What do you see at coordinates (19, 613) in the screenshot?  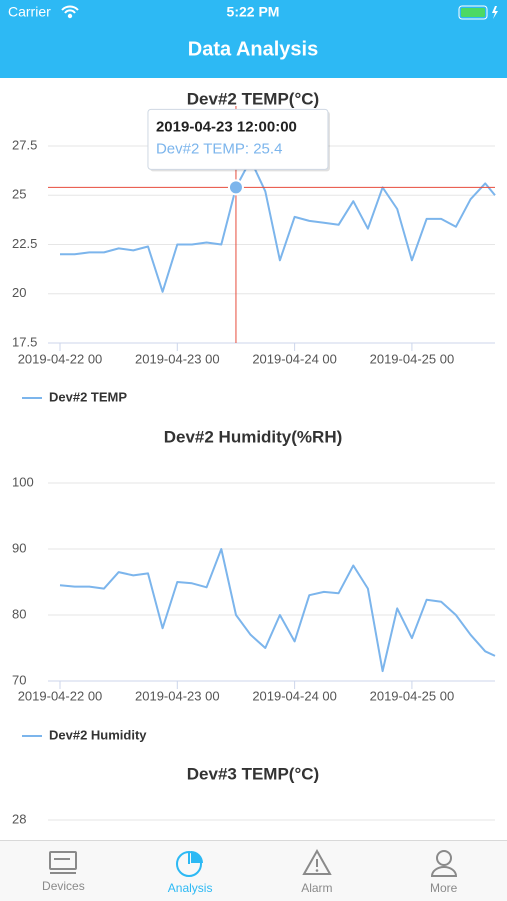 I see `y-tick-label: 80` at bounding box center [19, 613].